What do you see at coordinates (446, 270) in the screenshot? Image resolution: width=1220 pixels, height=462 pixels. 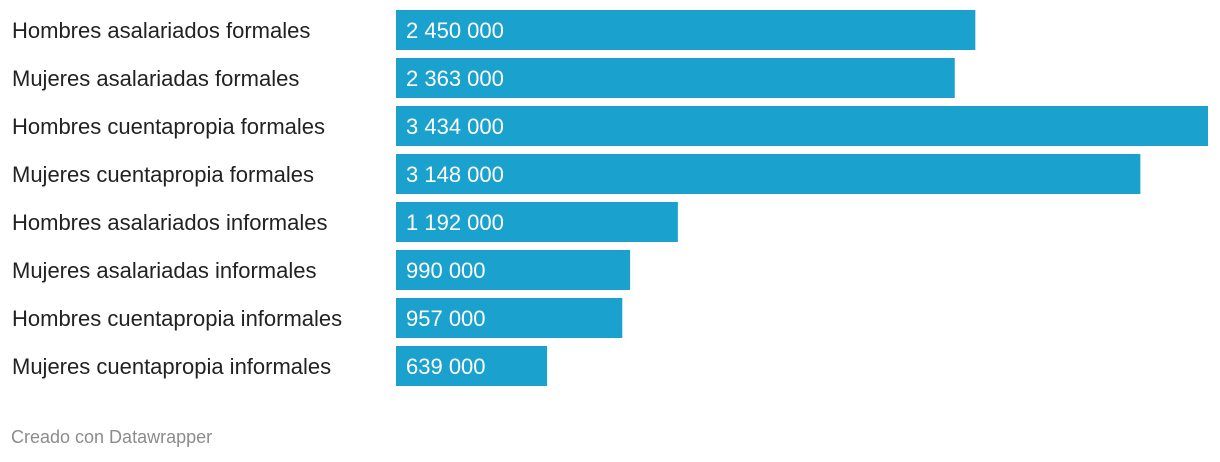 I see `bar-value-label: 990 000` at bounding box center [446, 270].